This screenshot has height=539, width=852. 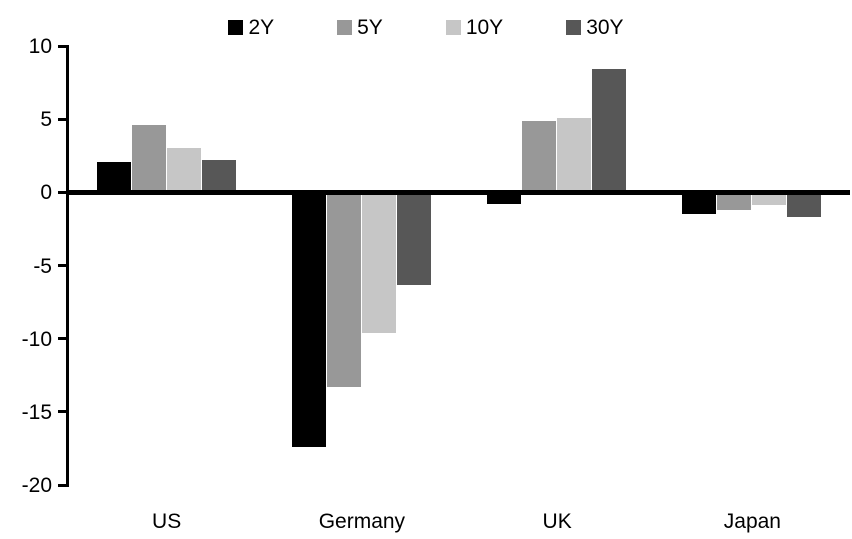 I want to click on y-axis-tick-label: 5, so click(x=46, y=120).